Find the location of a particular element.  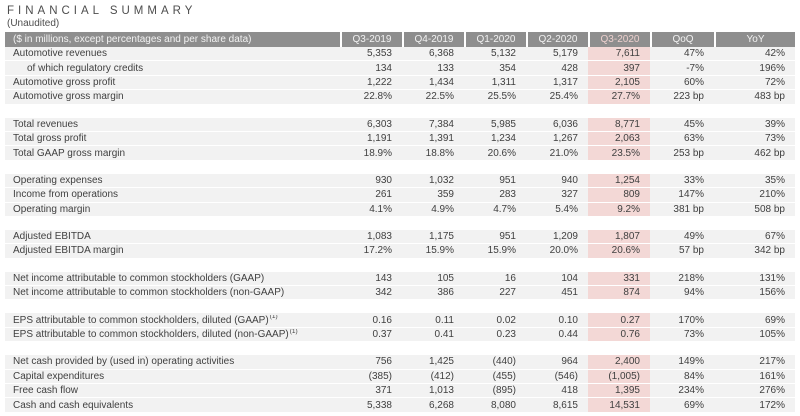

cell-q3-2019: 261 is located at coordinates (383, 195).